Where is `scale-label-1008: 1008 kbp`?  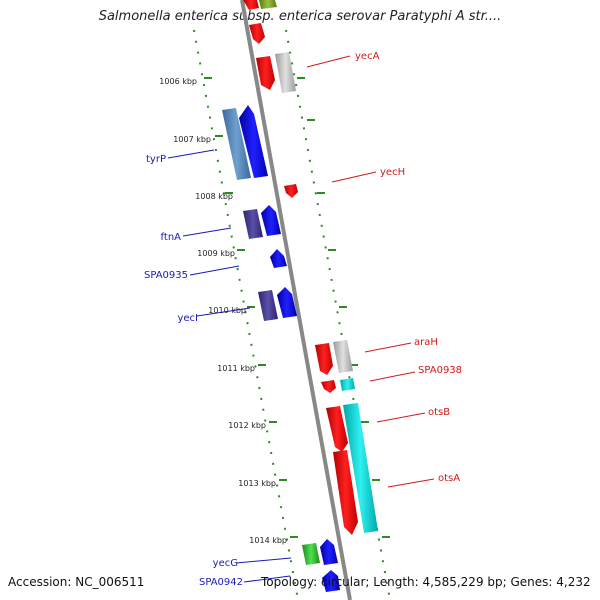 scale-label-1008: 1008 kbp is located at coordinates (214, 196).